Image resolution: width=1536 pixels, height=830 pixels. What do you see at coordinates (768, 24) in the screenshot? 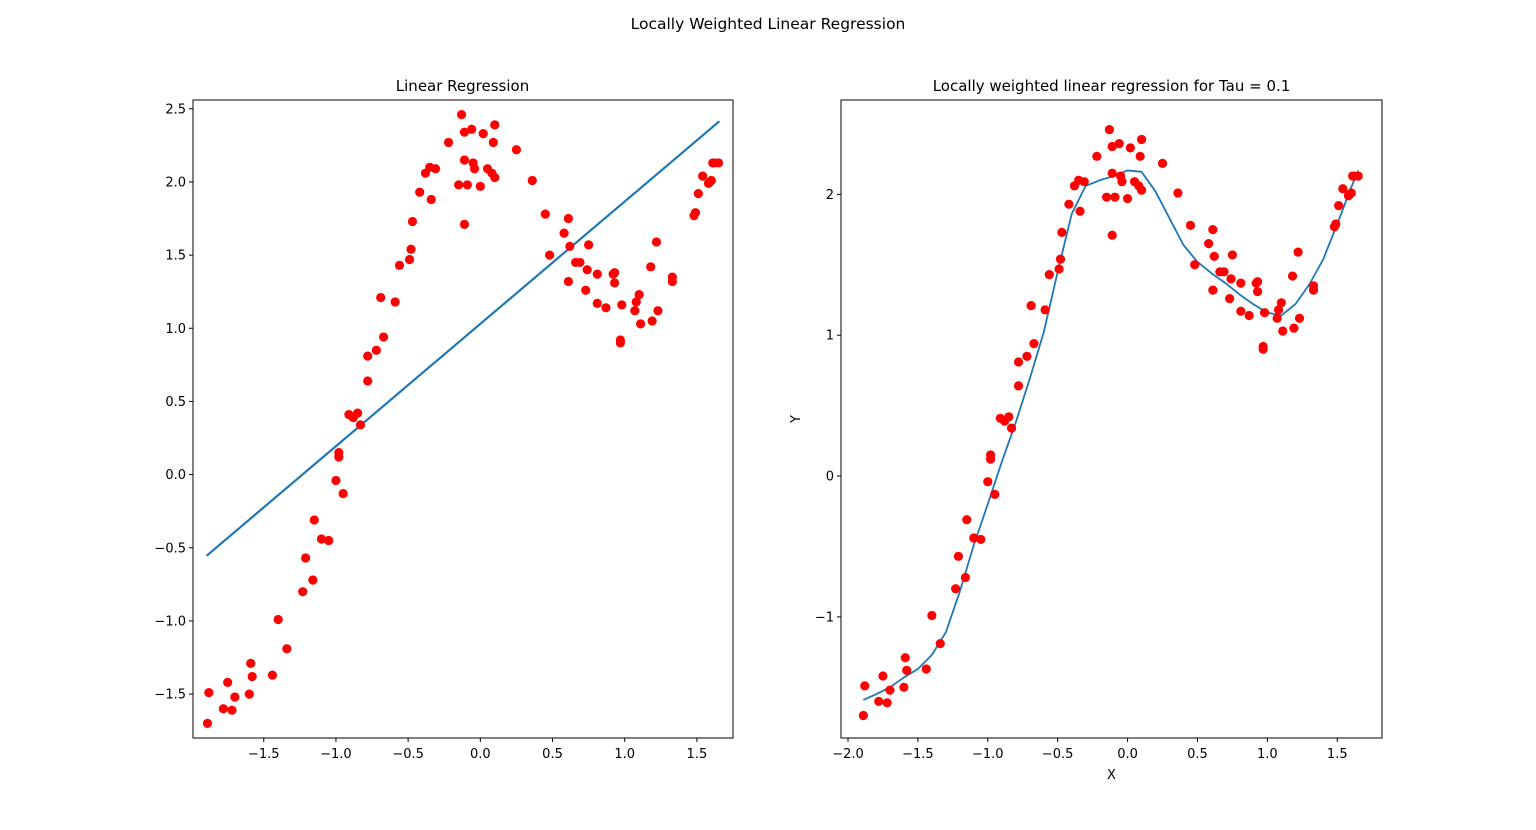
I see `figure-suptitle: Locally Weighted Linear Regression` at bounding box center [768, 24].